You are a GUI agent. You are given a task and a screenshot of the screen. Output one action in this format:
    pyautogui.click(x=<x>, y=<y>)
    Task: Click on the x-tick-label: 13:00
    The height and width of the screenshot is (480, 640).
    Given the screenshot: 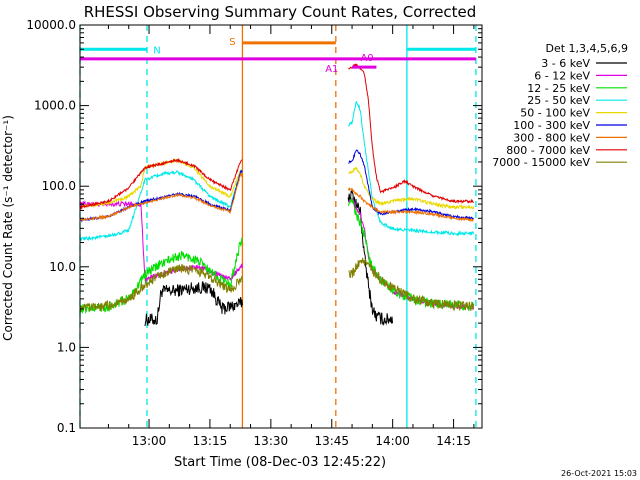 What is the action you would take?
    pyautogui.click(x=149, y=441)
    